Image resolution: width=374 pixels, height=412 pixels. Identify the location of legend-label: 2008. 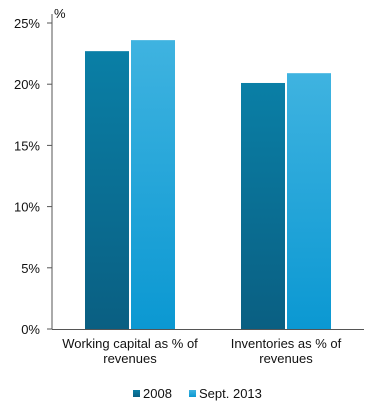
(157, 393).